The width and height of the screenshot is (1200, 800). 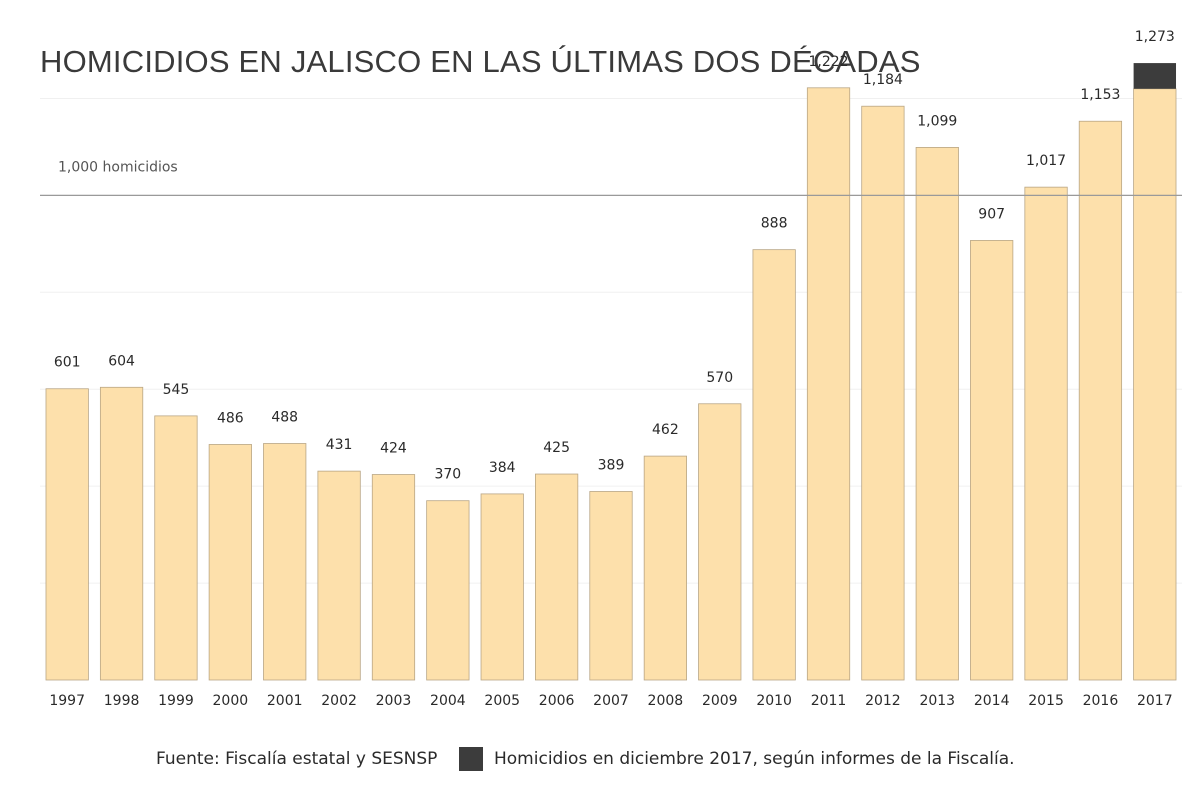 I want to click on tick-label-2011: 2011, so click(x=829, y=701).